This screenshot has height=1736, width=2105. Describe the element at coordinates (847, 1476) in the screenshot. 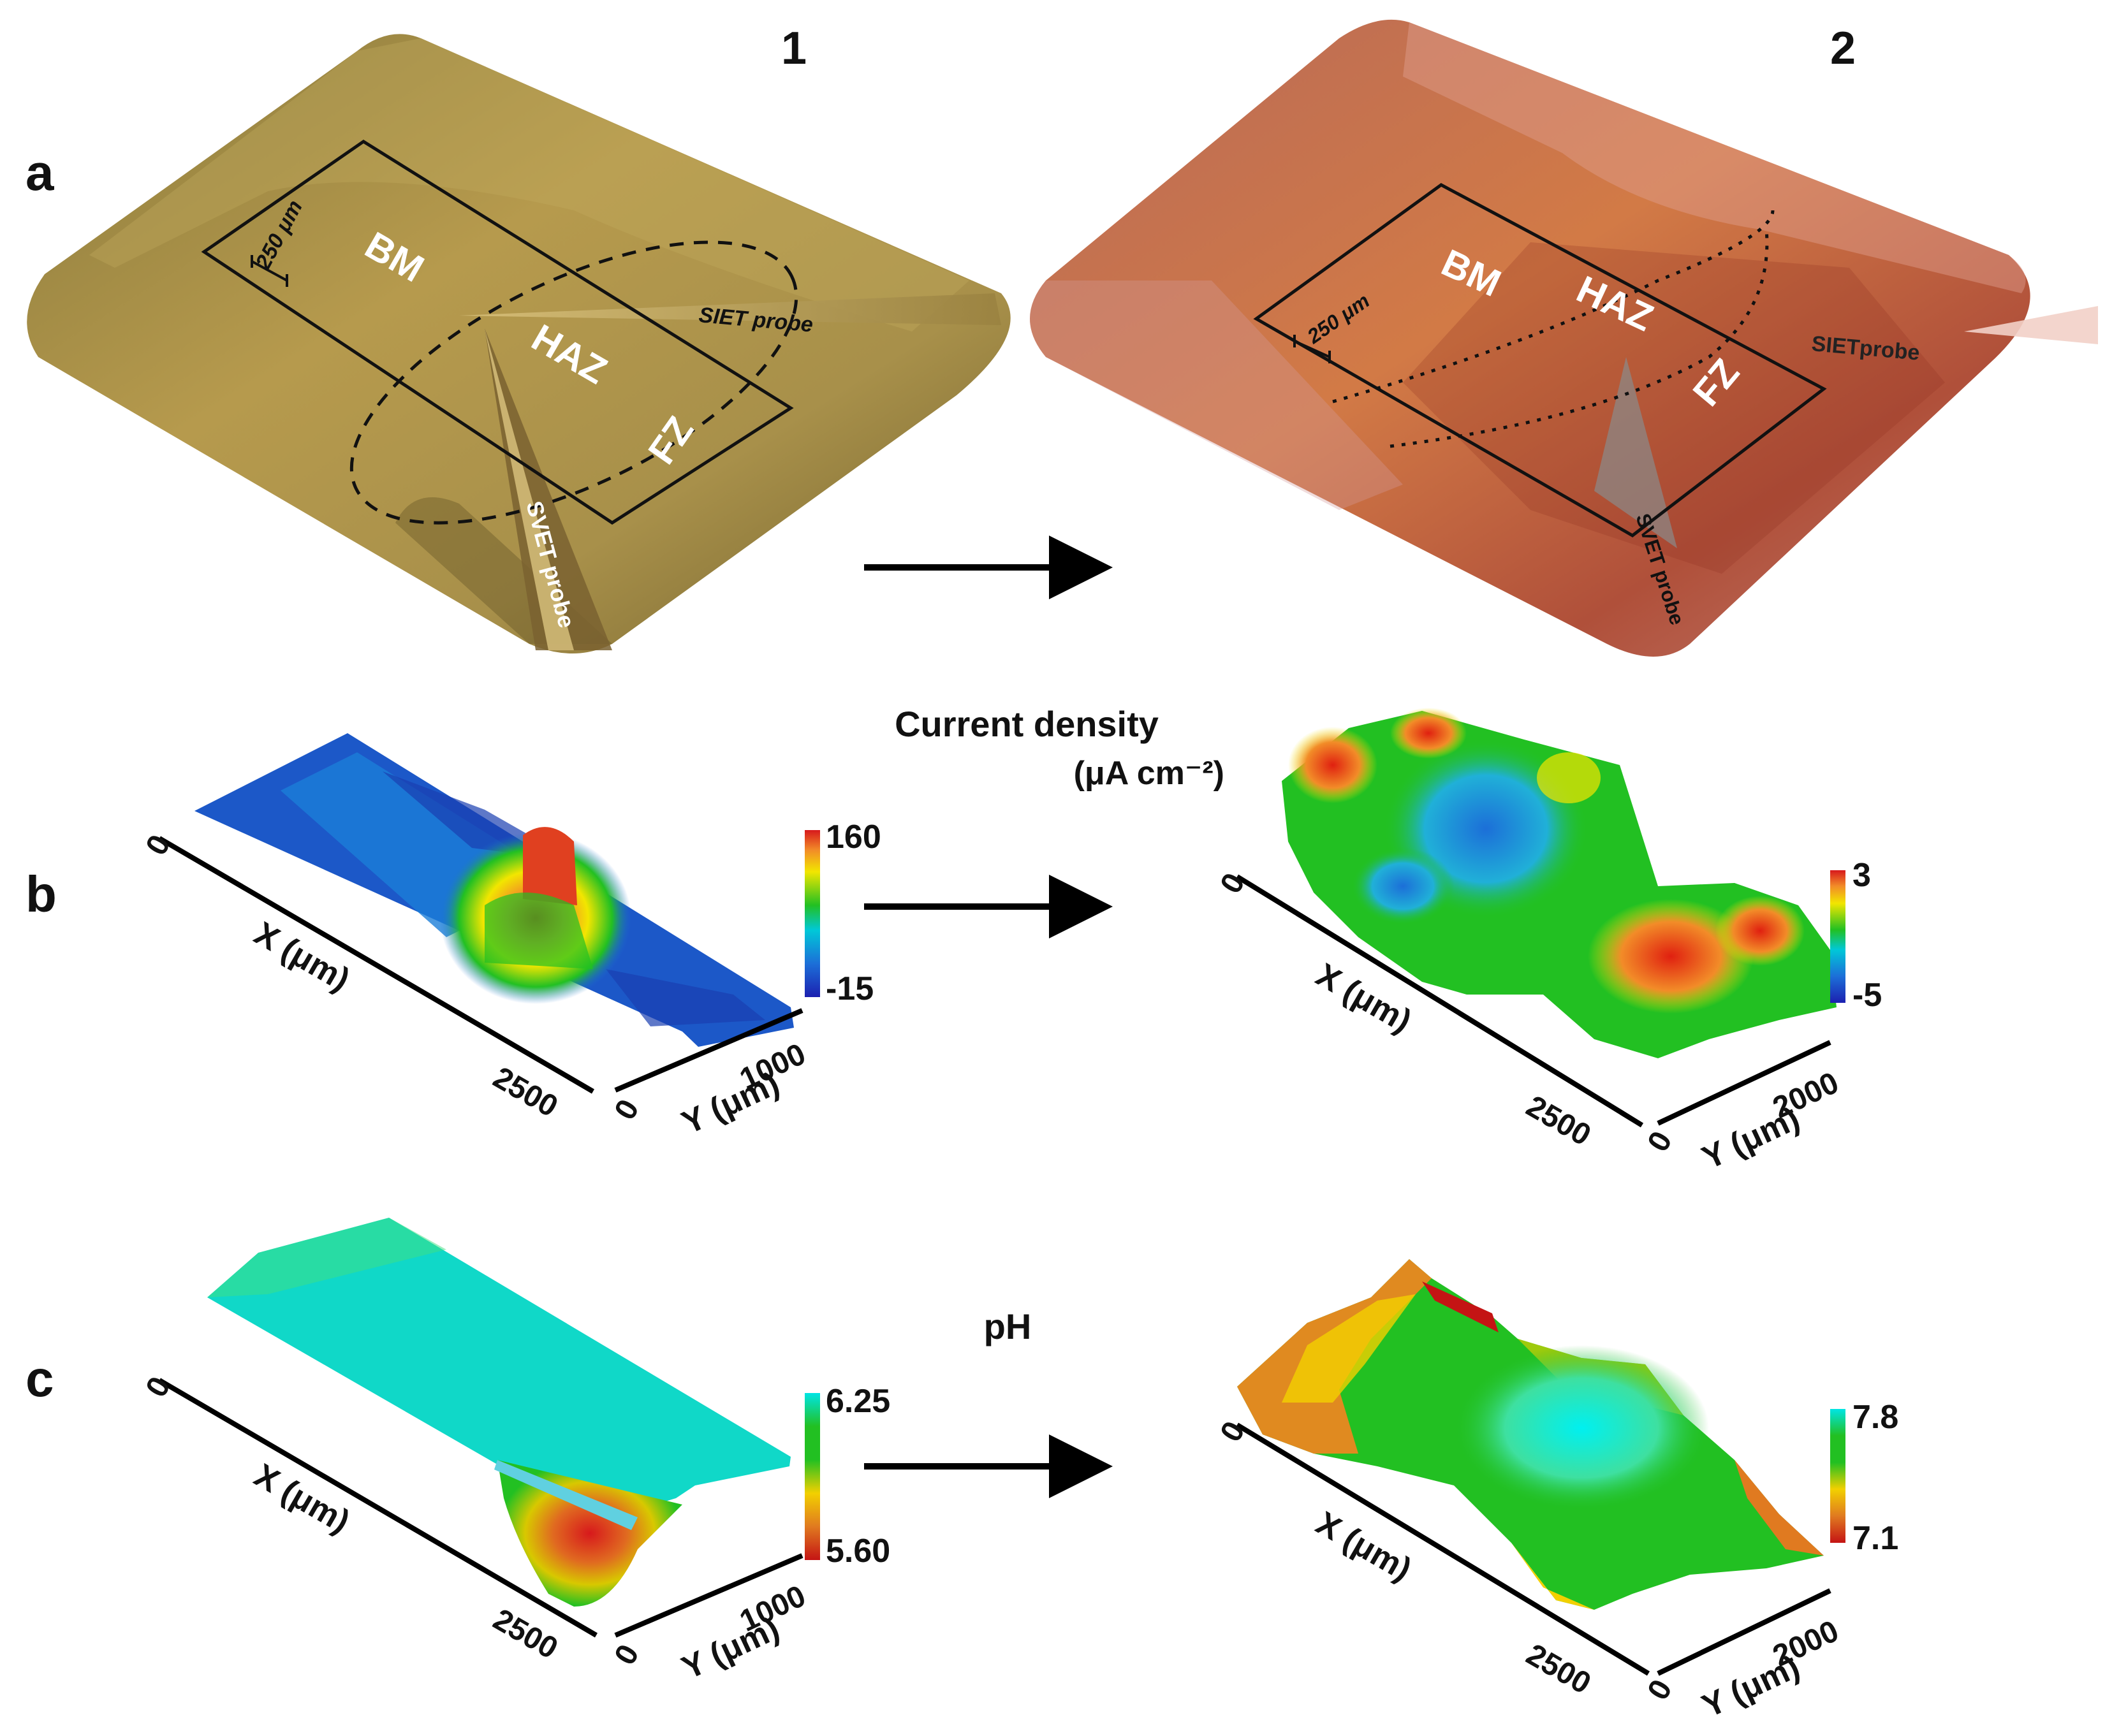

I see `colorbar-c1: 6.25 5.60` at that location.